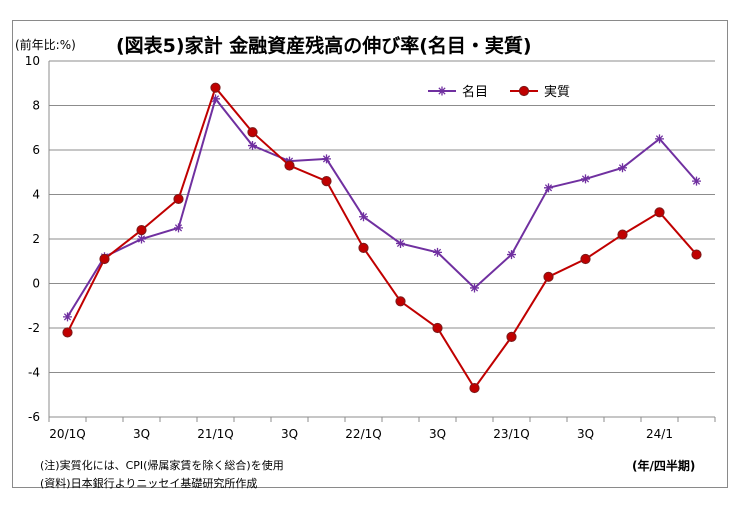 The width and height of the screenshot is (750, 507). Describe the element at coordinates (659, 434) in the screenshot. I see `x-tick-label: 24/1` at that location.